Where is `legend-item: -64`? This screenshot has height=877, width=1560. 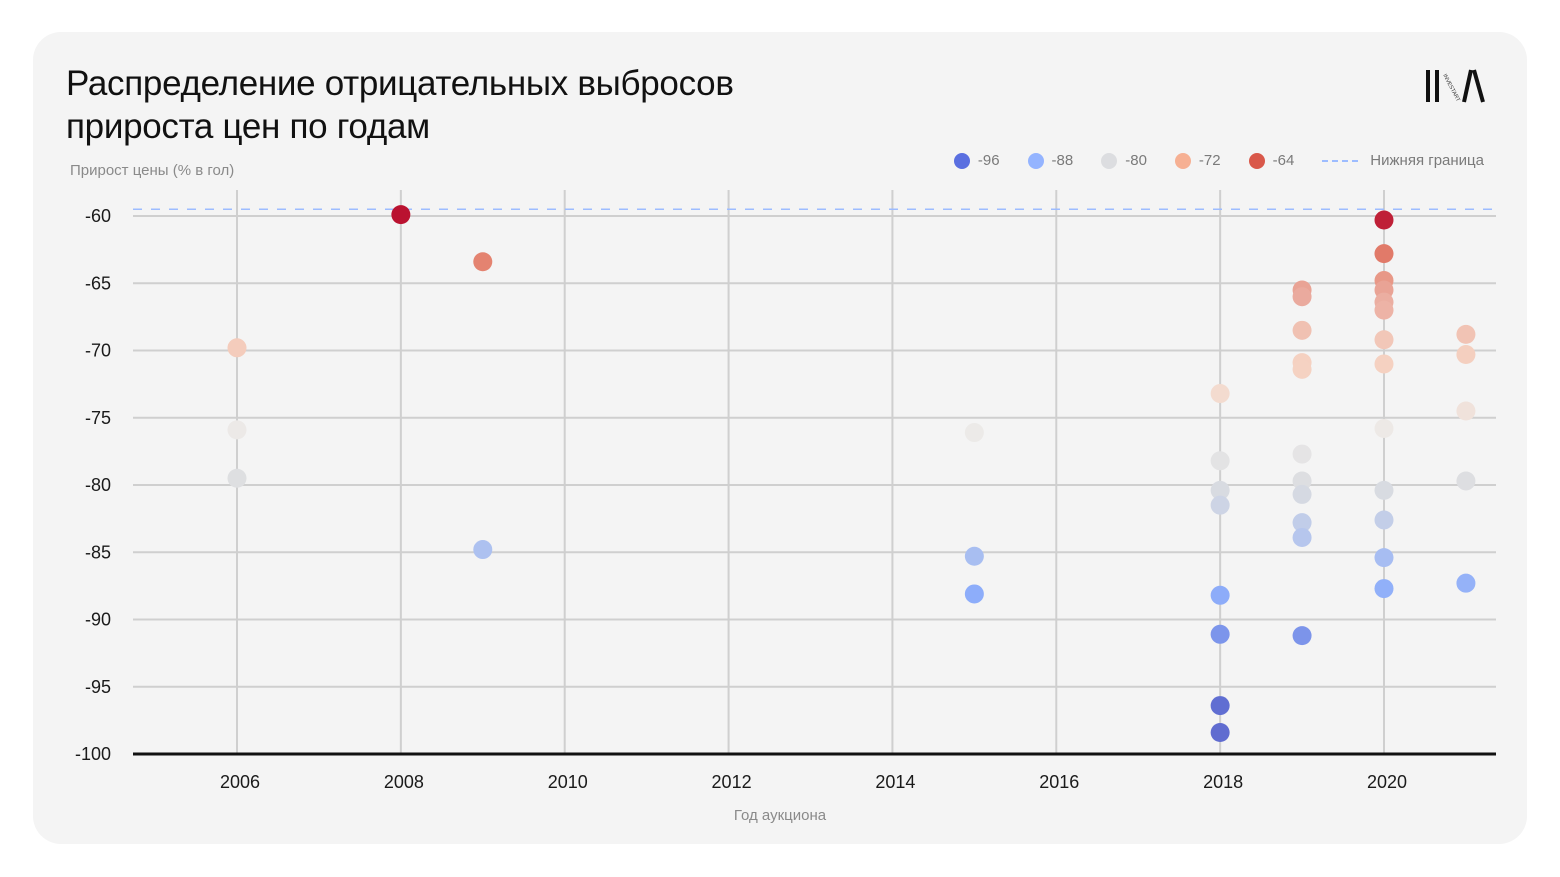
legend-item: -64 is located at coordinates (1271, 160).